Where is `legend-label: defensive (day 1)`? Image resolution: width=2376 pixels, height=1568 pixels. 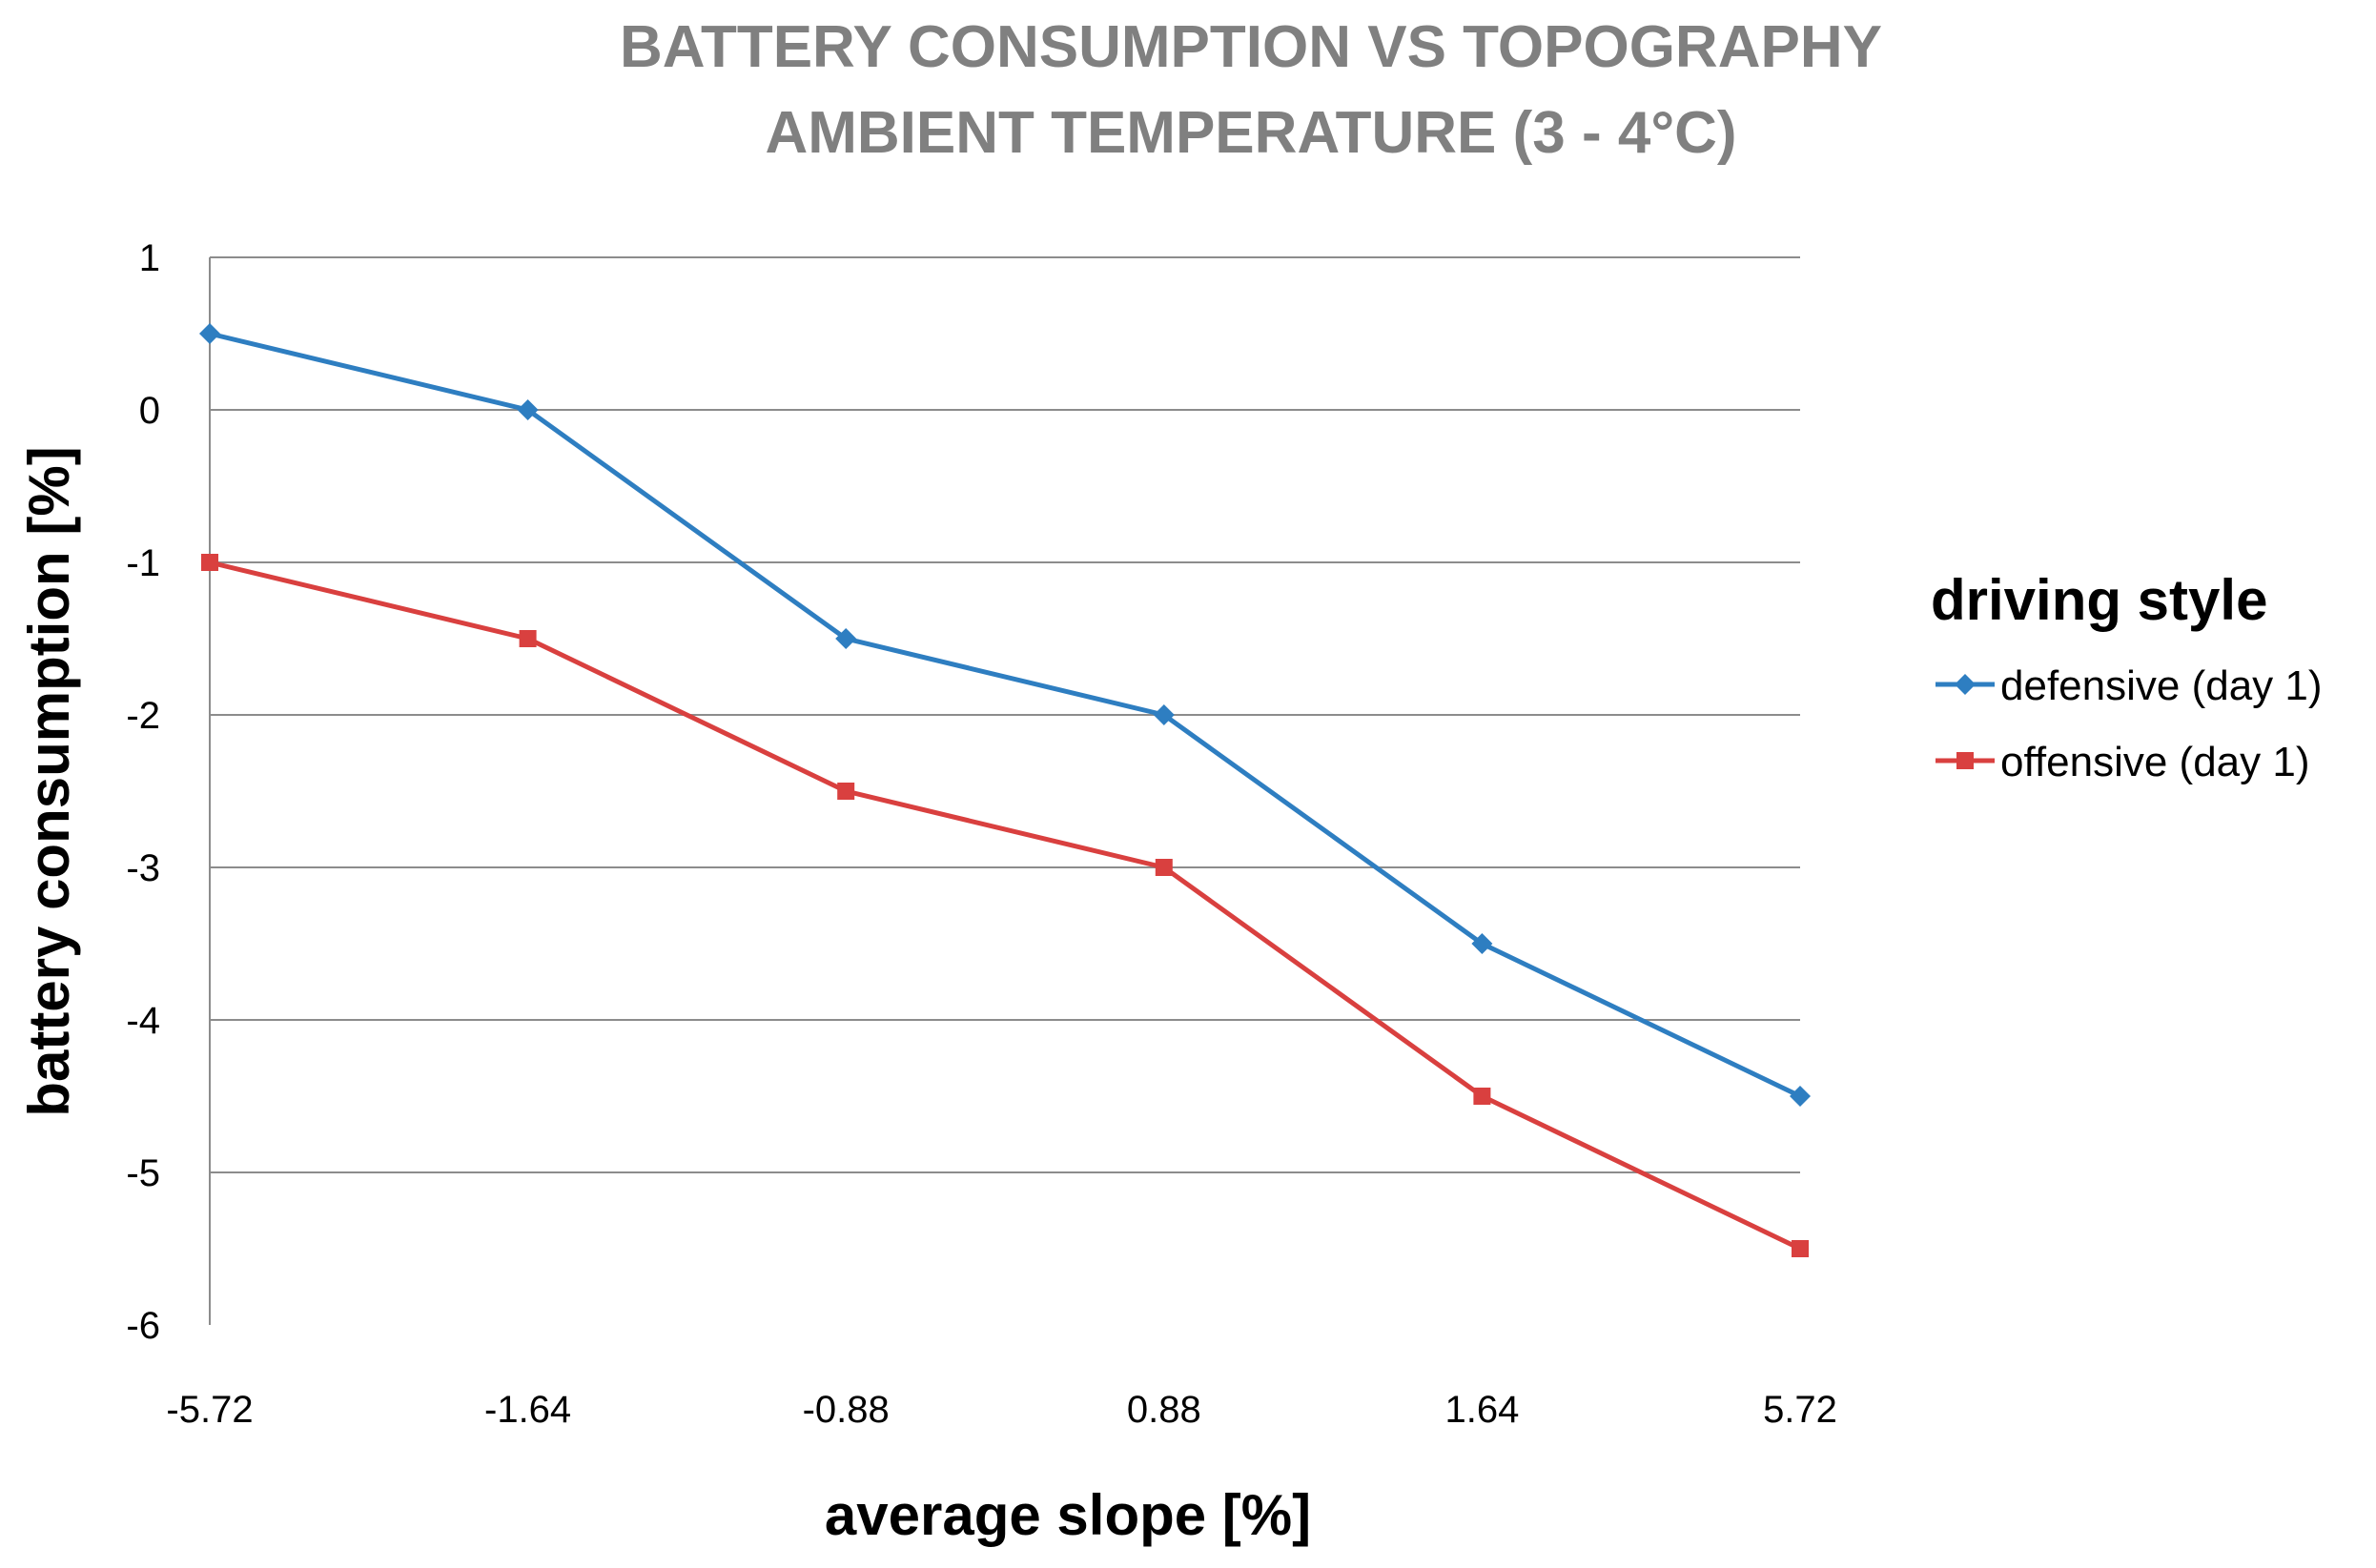
legend-label: defensive (day 1) is located at coordinates (2161, 685).